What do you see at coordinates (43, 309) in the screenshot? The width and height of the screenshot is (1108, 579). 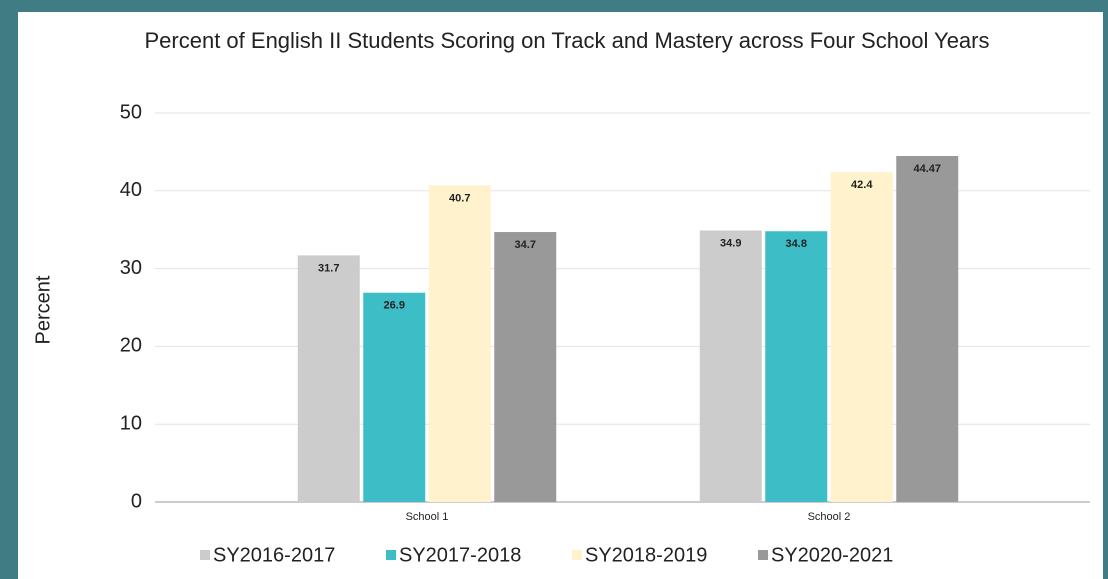 I see `y-axis-title: Percent` at bounding box center [43, 309].